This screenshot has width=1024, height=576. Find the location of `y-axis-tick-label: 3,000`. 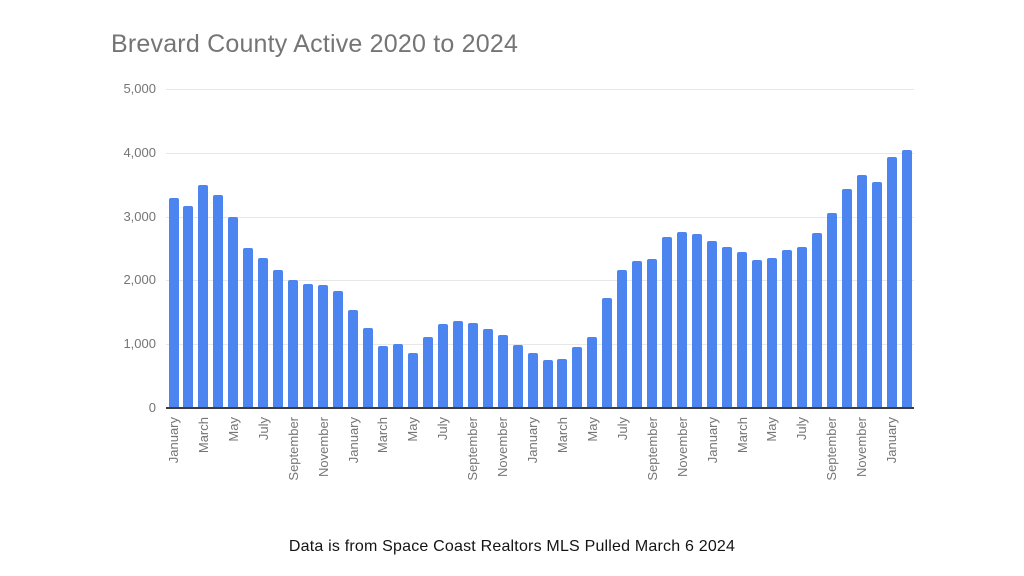

y-axis-tick-label: 3,000 is located at coordinates (139, 216).